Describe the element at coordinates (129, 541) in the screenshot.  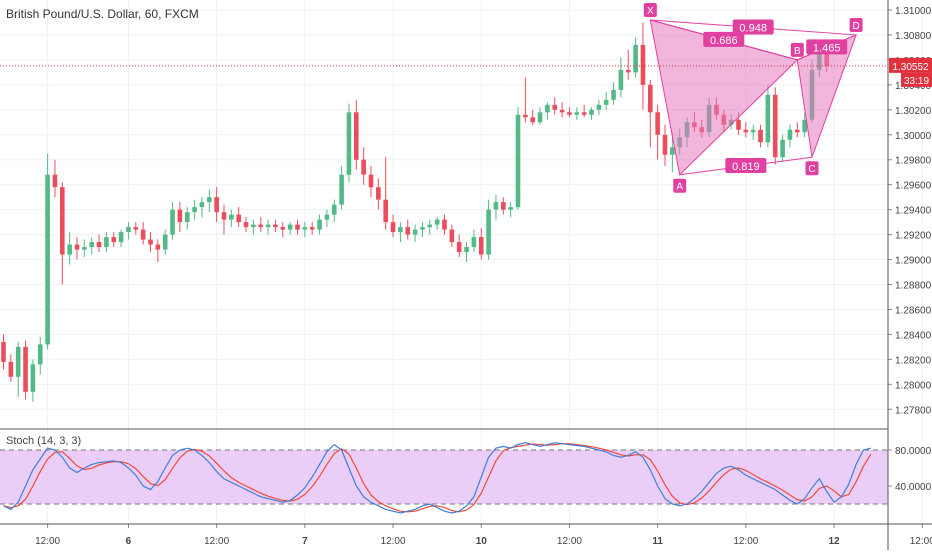
I see `time-tick-label: 6` at that location.